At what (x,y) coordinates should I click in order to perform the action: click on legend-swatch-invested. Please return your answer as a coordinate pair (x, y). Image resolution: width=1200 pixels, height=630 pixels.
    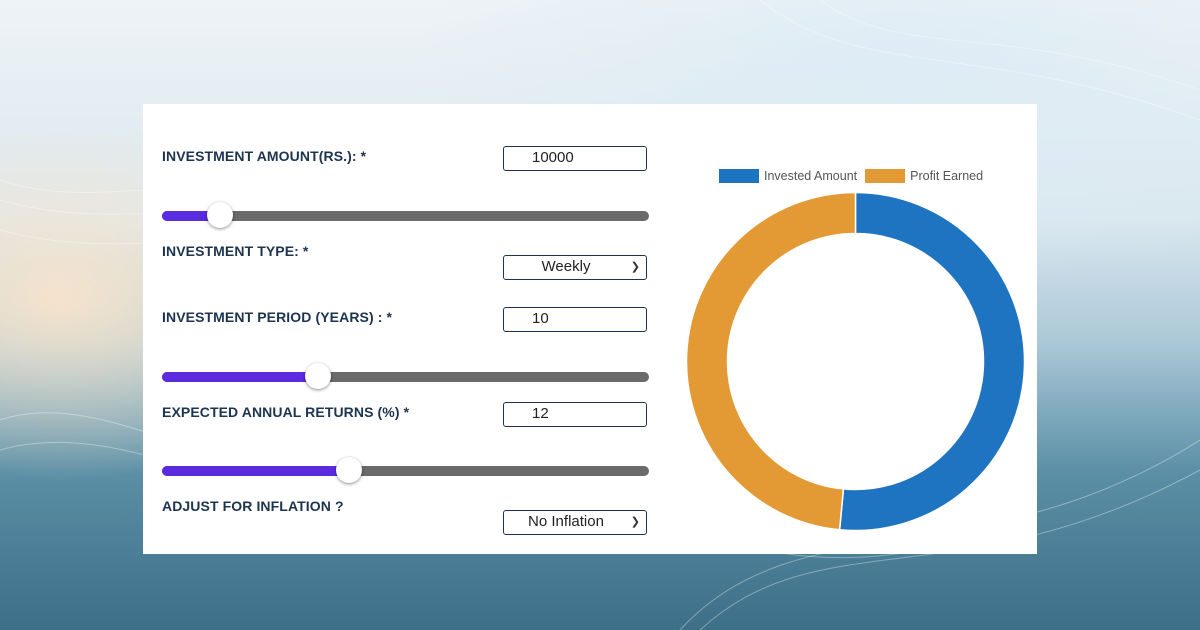
    Looking at the image, I should click on (739, 176).